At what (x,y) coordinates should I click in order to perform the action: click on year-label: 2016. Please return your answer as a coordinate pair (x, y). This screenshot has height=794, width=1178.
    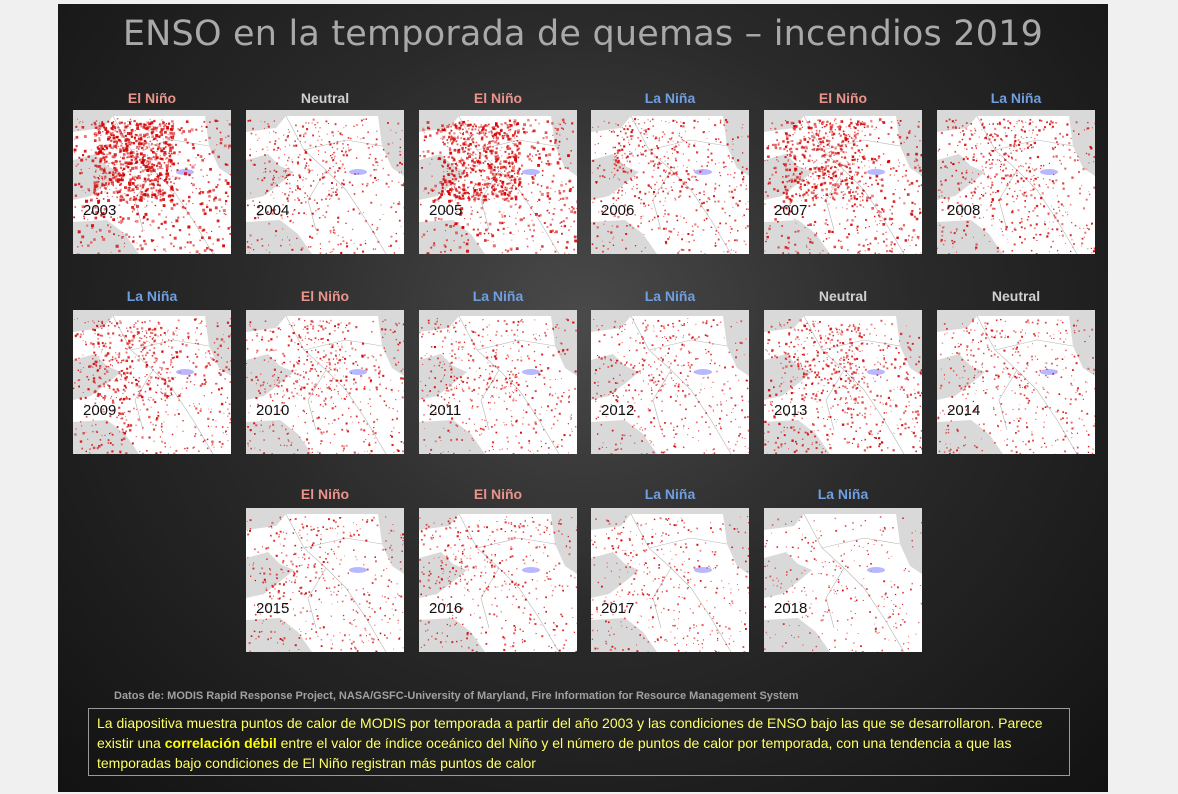
    Looking at the image, I should click on (446, 608).